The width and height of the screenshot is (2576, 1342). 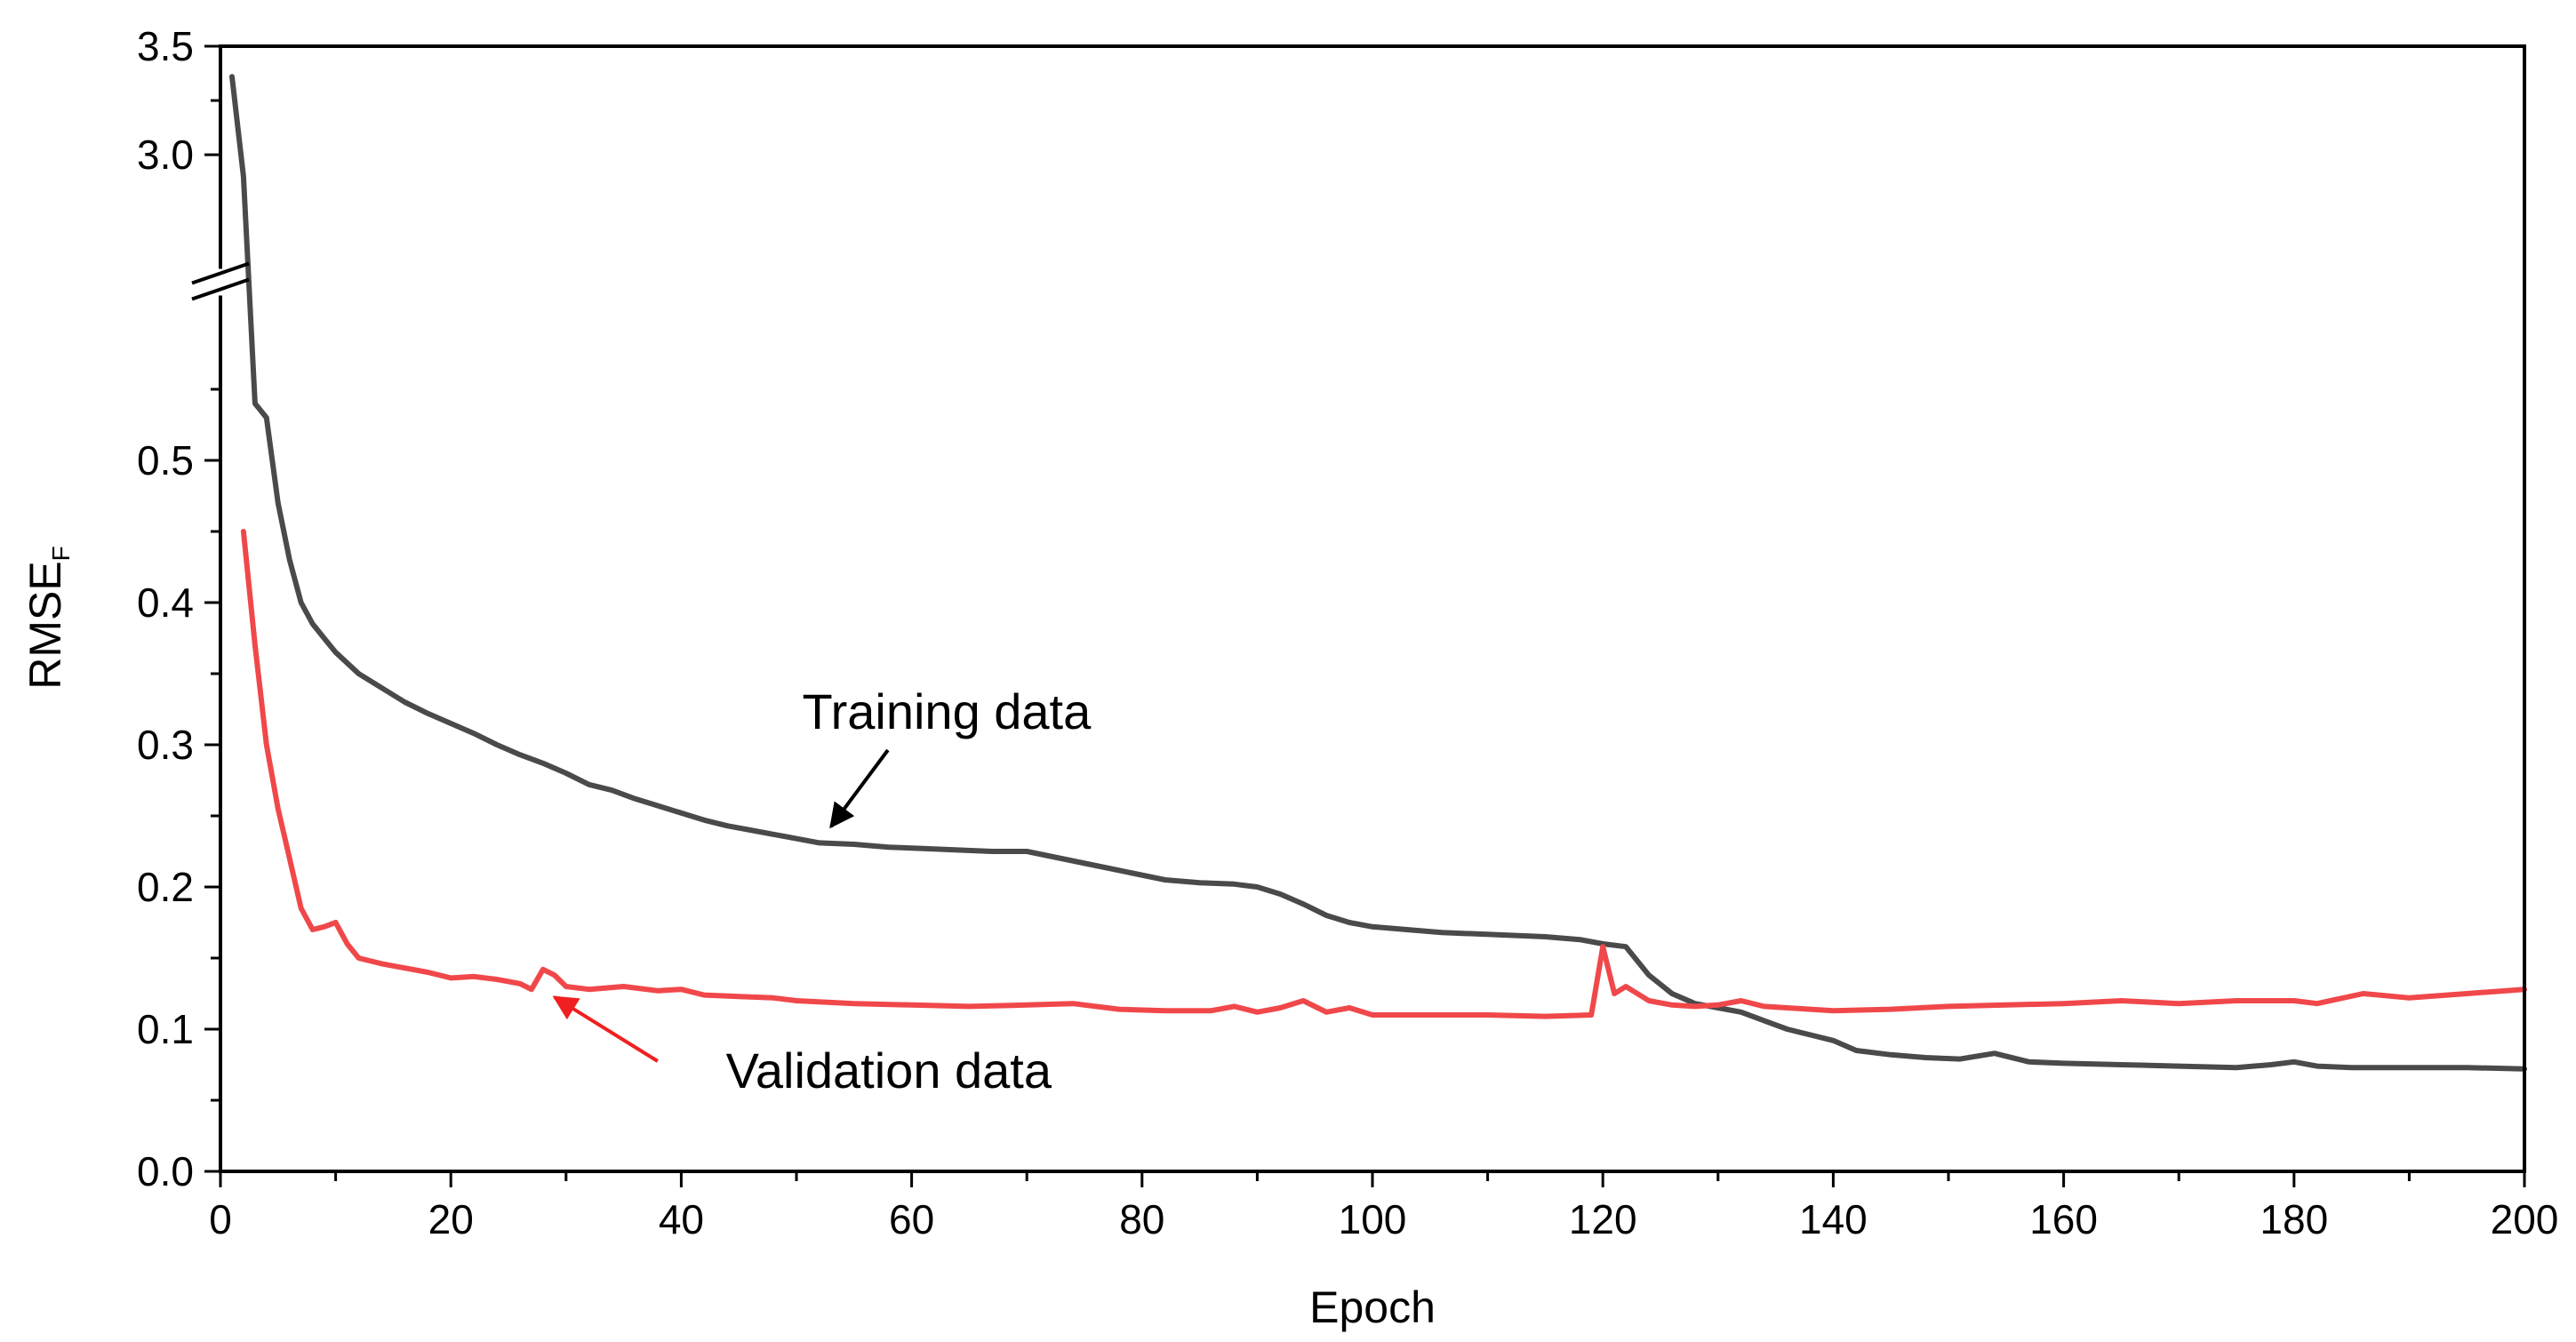 What do you see at coordinates (165, 1029) in the screenshot?
I see `y-tick-label: 0.1` at bounding box center [165, 1029].